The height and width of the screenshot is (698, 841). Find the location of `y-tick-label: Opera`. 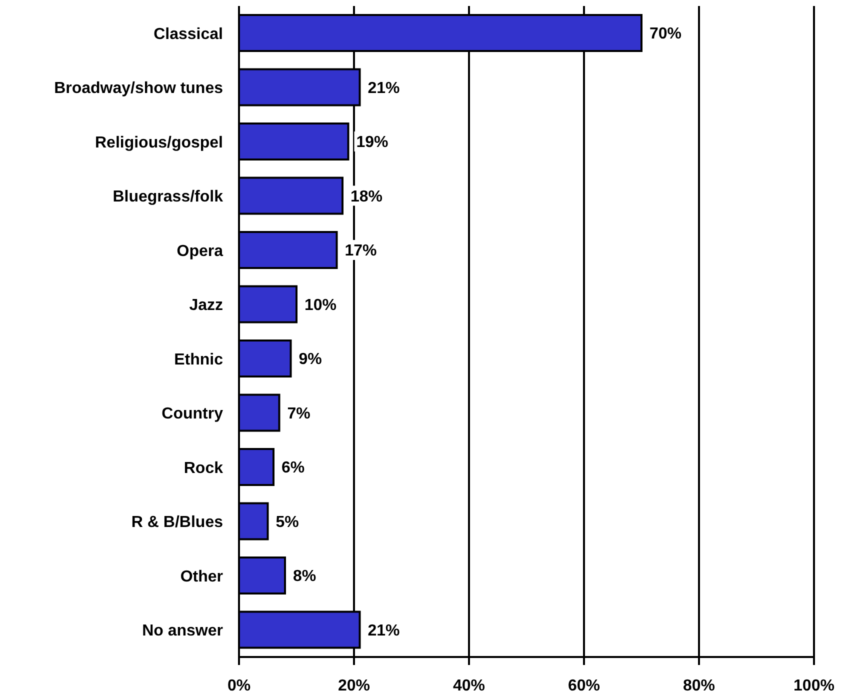

y-tick-label: Opera is located at coordinates (200, 251).